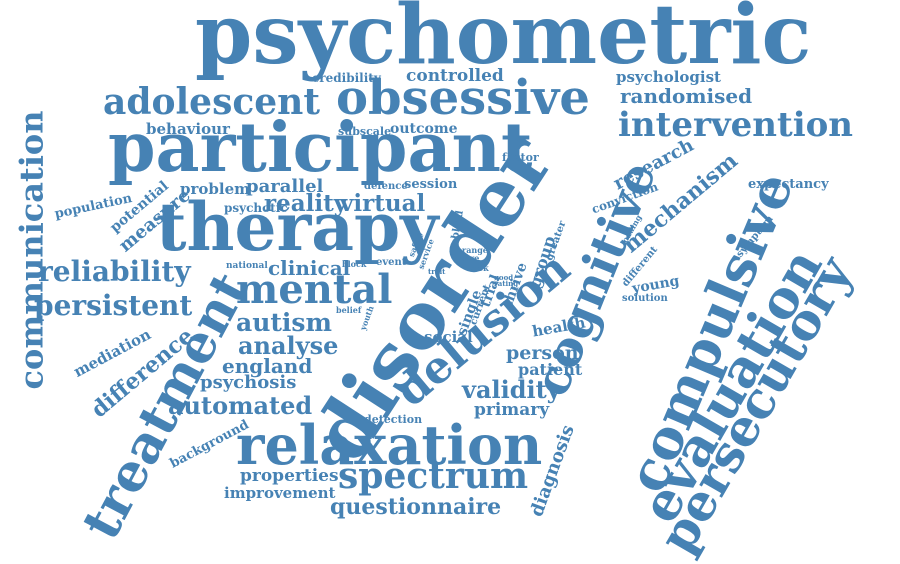 This screenshot has height=564, width=900. What do you see at coordinates (256, 208) in the screenshot?
I see `word-psychotic: psychotic` at bounding box center [256, 208].